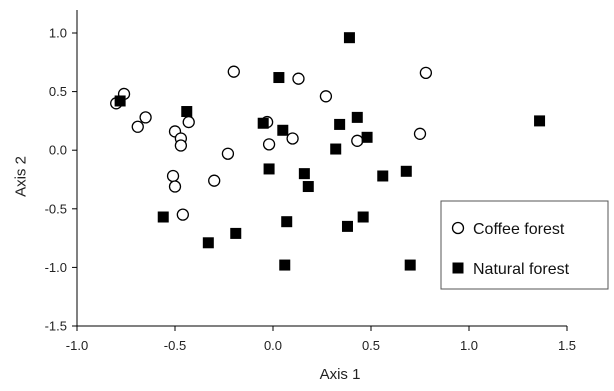 The width and height of the screenshot is (614, 391). What do you see at coordinates (519, 229) in the screenshot?
I see `legend-label-coffee-forest: Coffee forest` at bounding box center [519, 229].